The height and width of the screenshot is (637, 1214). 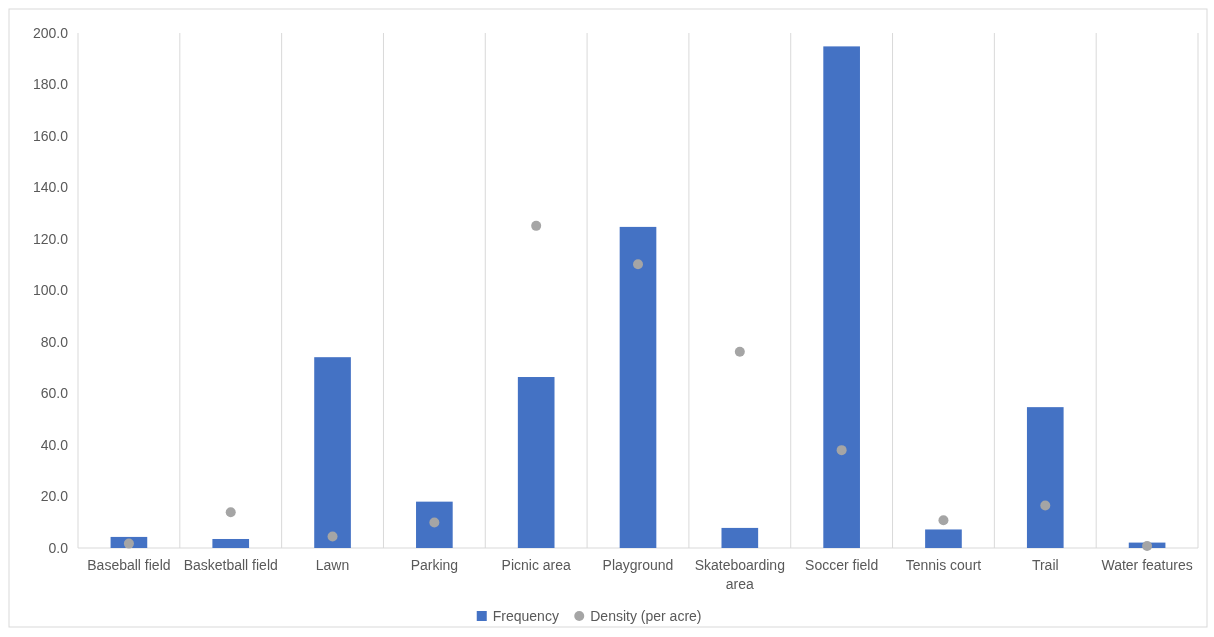 I want to click on x-tick-label: Lawn, so click(x=332, y=565).